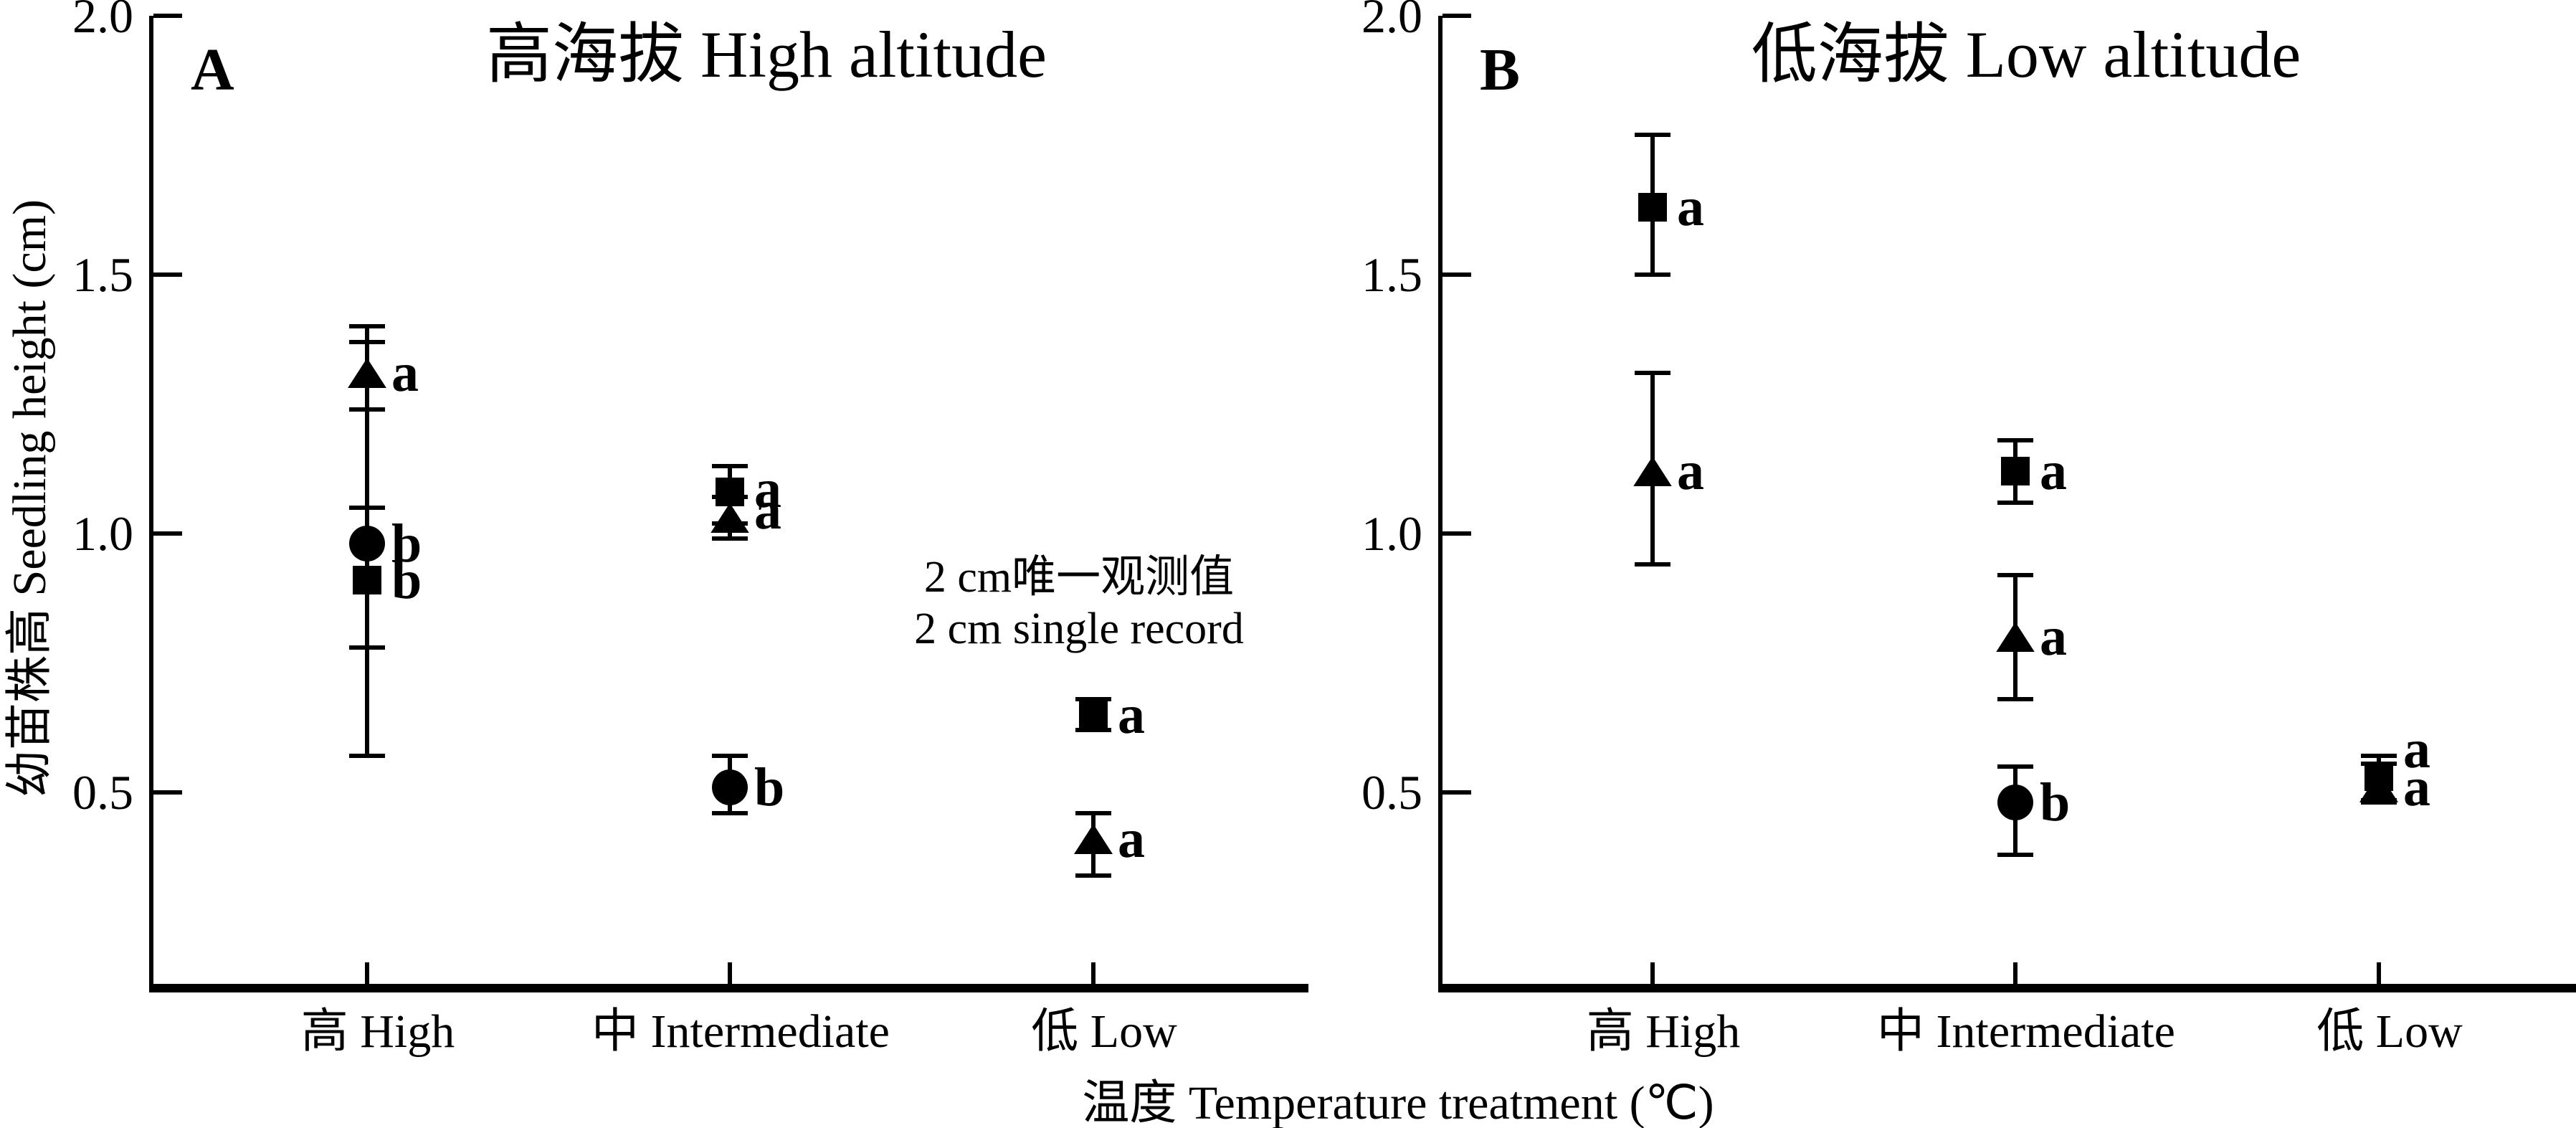  What do you see at coordinates (767, 54) in the screenshot?
I see `panel-a-title: 高海拔 High altitude` at bounding box center [767, 54].